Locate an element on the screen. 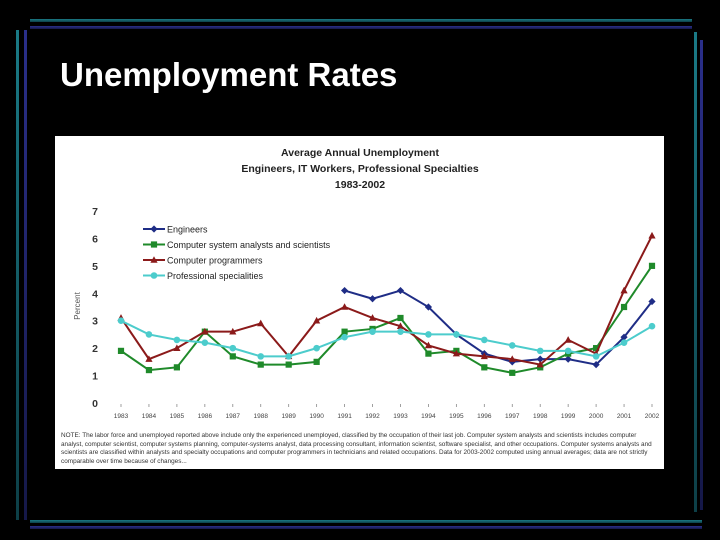 The image size is (720, 540). x-tick-label: 1991 is located at coordinates (344, 416).